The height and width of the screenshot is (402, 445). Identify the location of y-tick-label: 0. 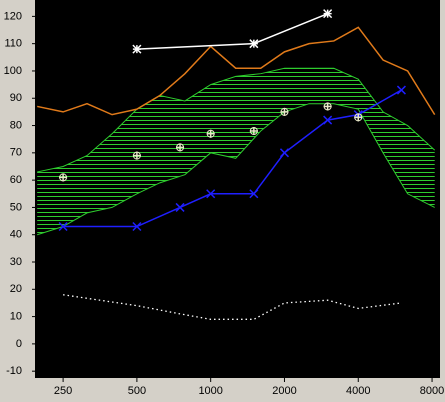
(19, 344).